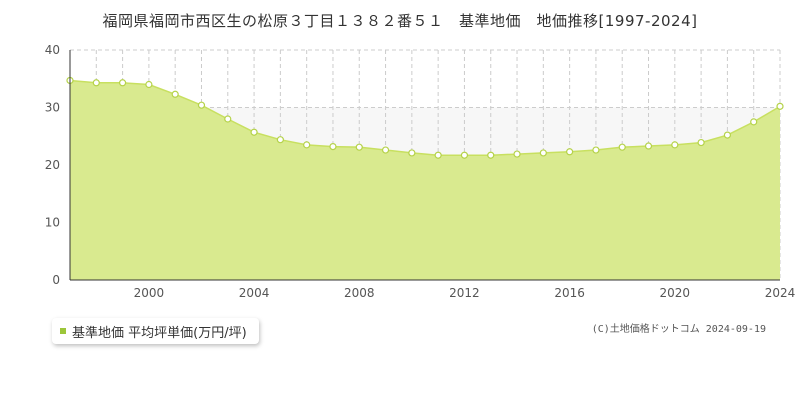 The width and height of the screenshot is (800, 400). Describe the element at coordinates (52, 223) in the screenshot. I see `y-tick-label: 10` at that location.